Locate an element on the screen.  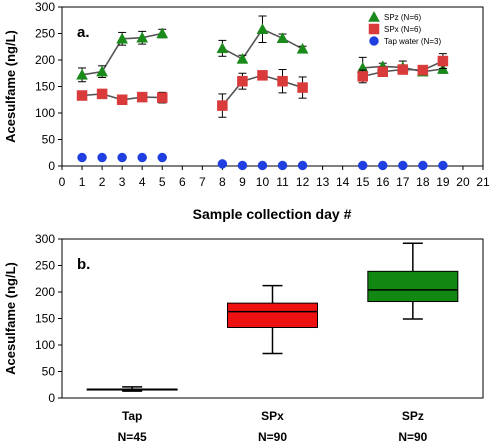
sample-size-label: N=45 is located at coordinates (132, 437).